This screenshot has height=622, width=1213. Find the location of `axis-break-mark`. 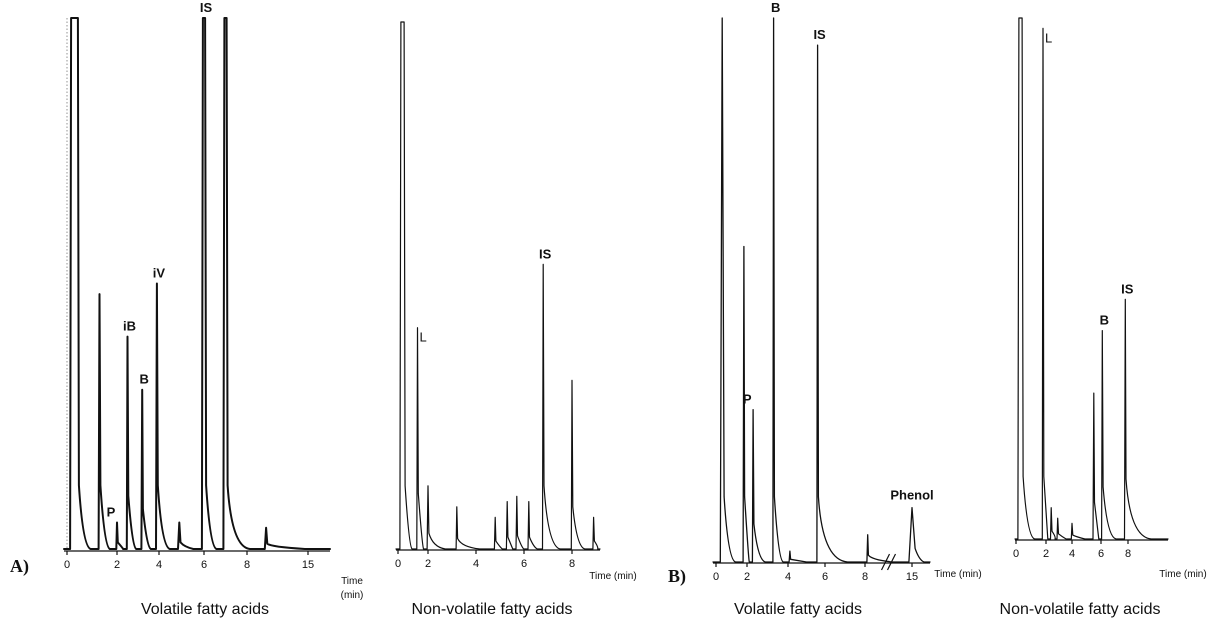

axis-break-mark is located at coordinates (885, 562).